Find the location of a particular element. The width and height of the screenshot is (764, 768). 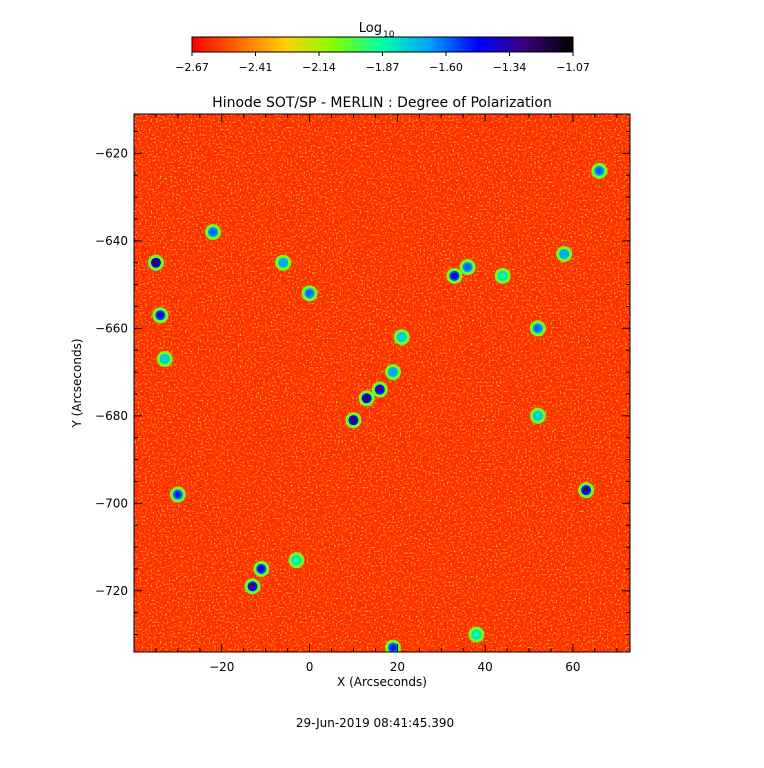

timestamp: 29-Jun-2019 08:41:45.390 is located at coordinates (375, 723).